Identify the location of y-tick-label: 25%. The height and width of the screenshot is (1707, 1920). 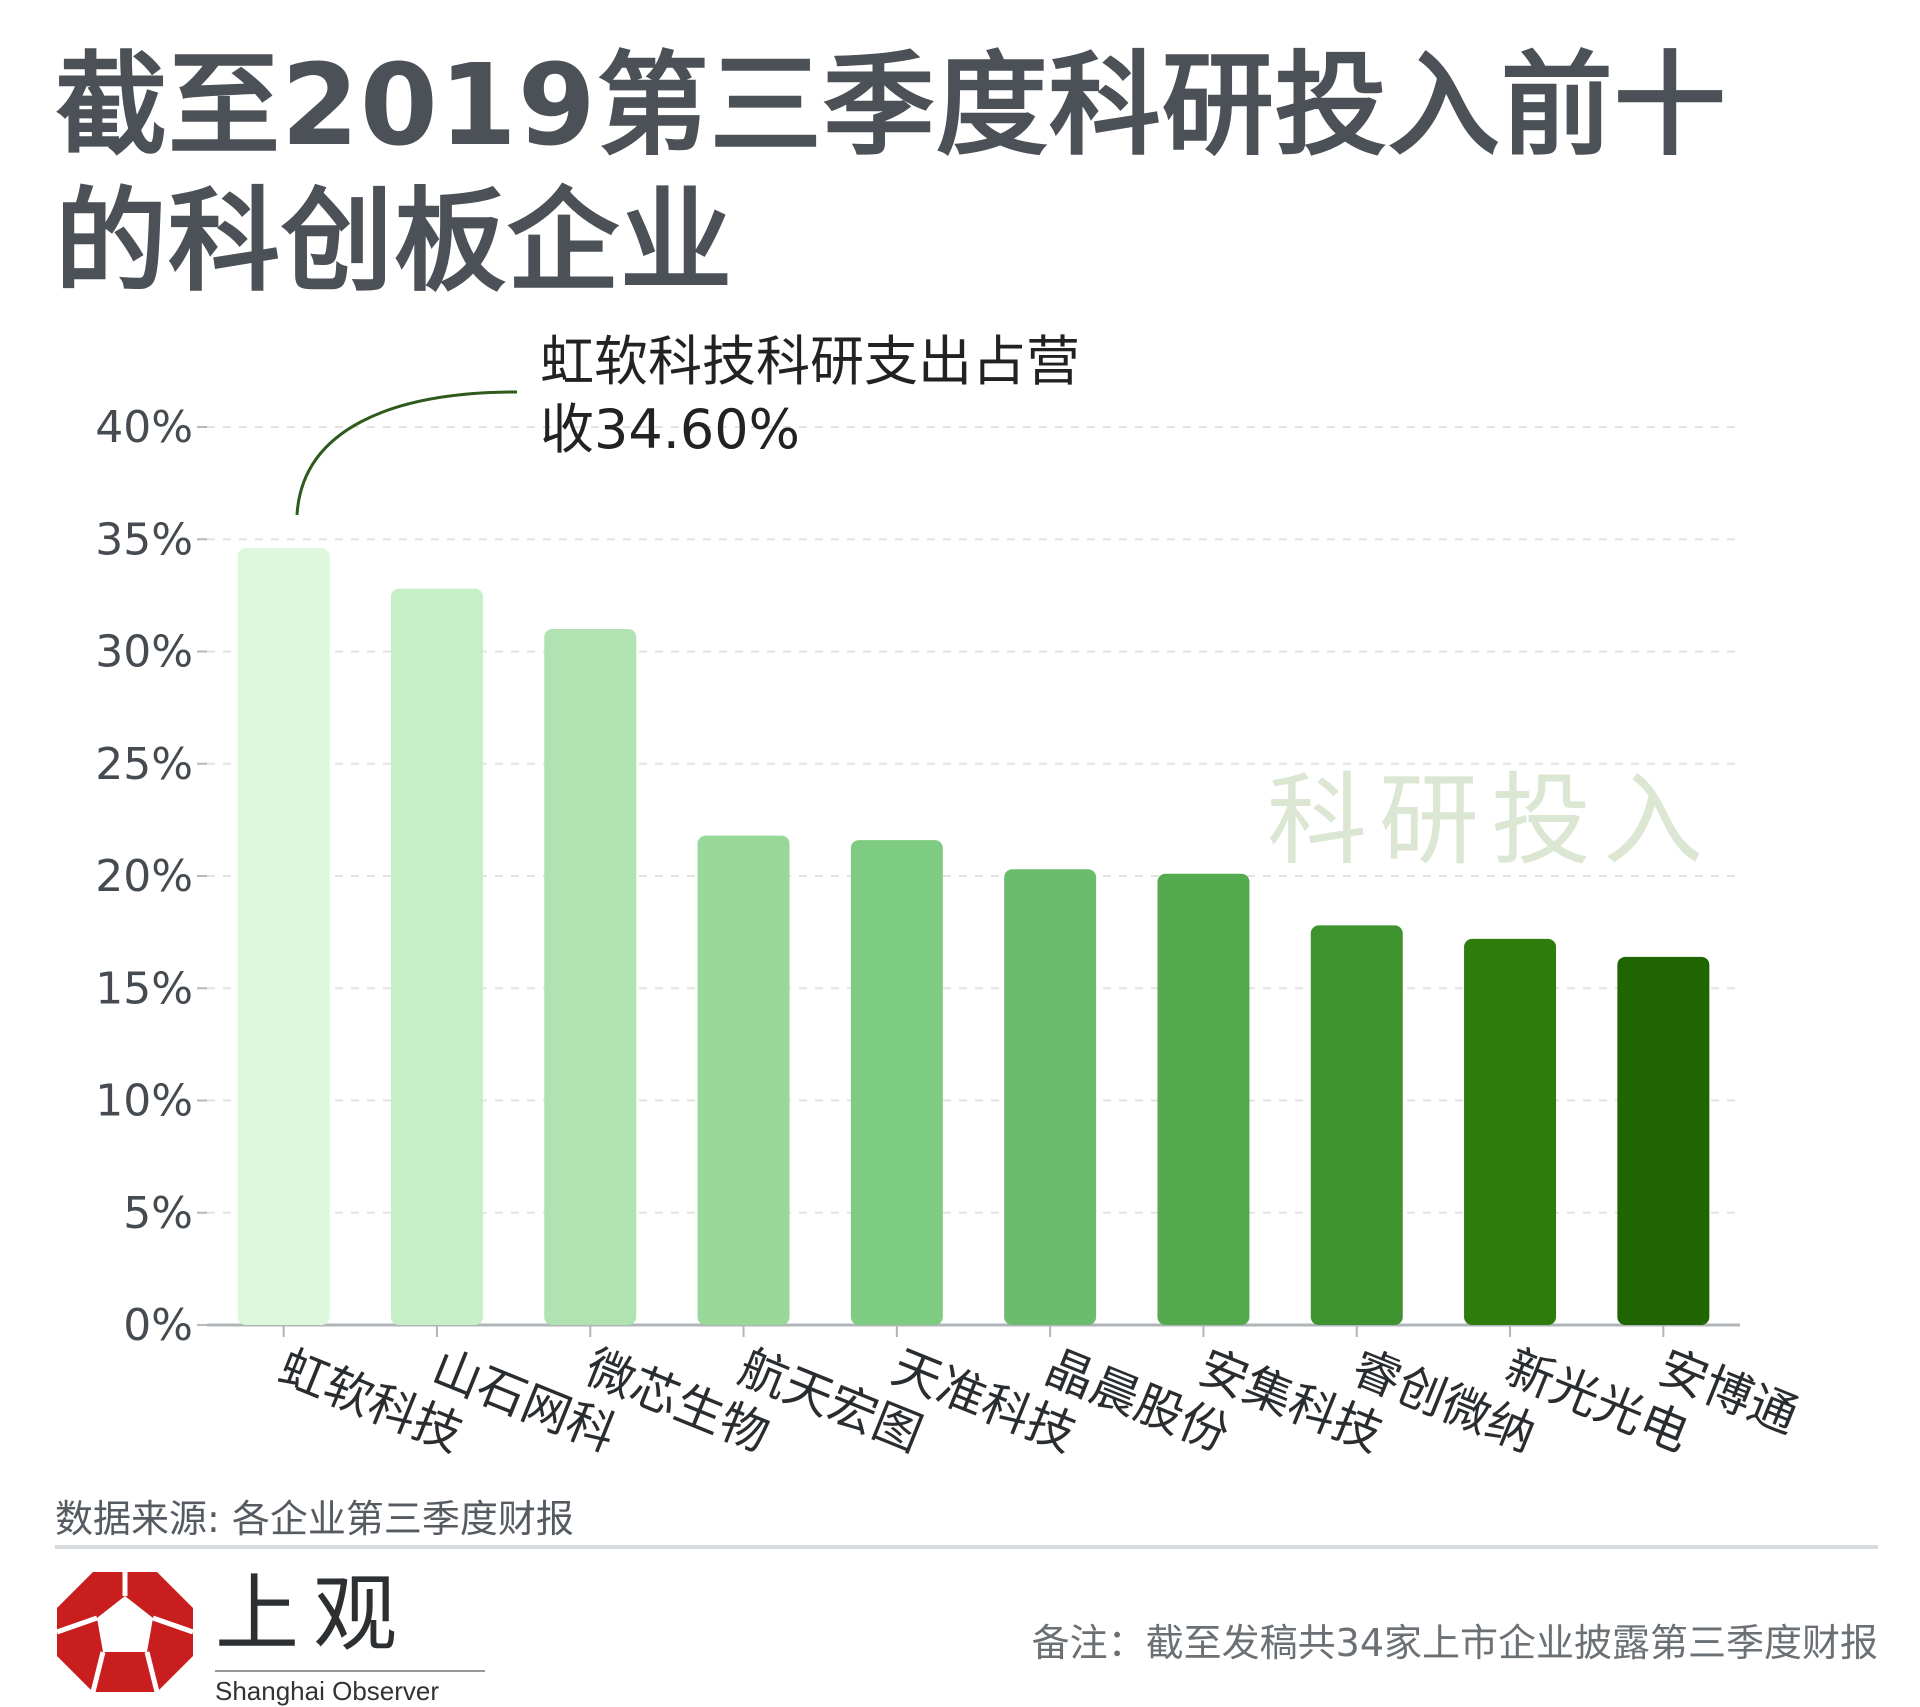
(144, 764).